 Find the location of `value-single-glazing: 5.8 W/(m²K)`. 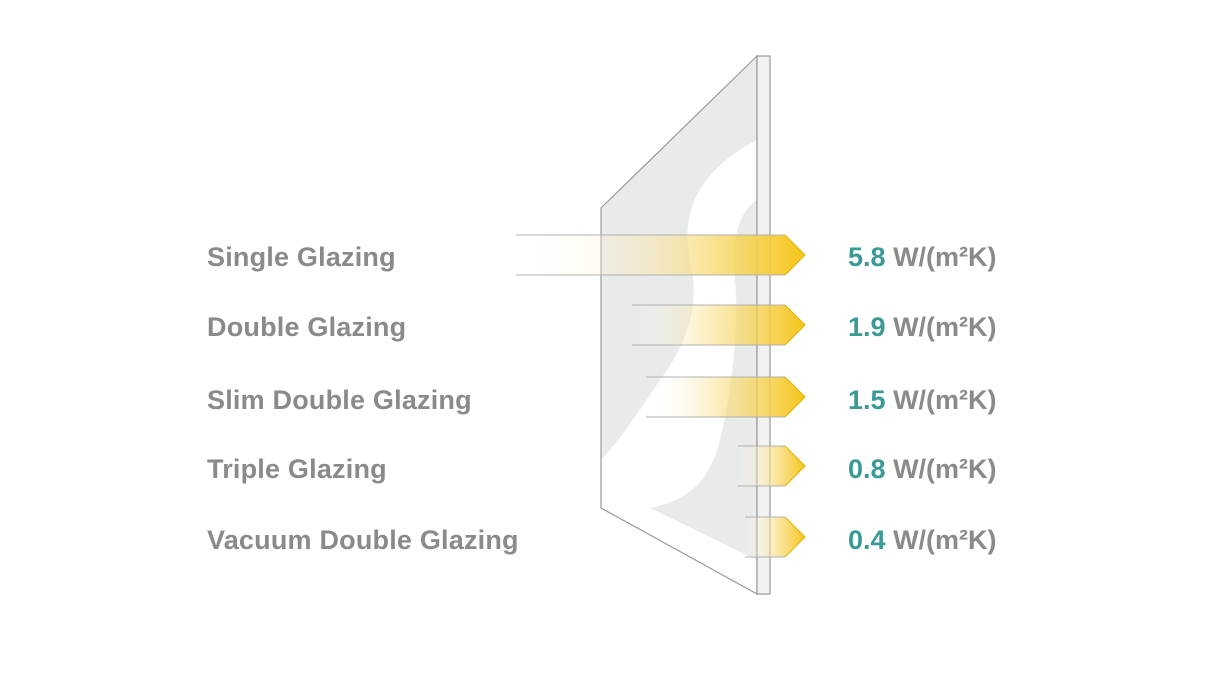

value-single-glazing: 5.8 W/(m²K) is located at coordinates (922, 257).